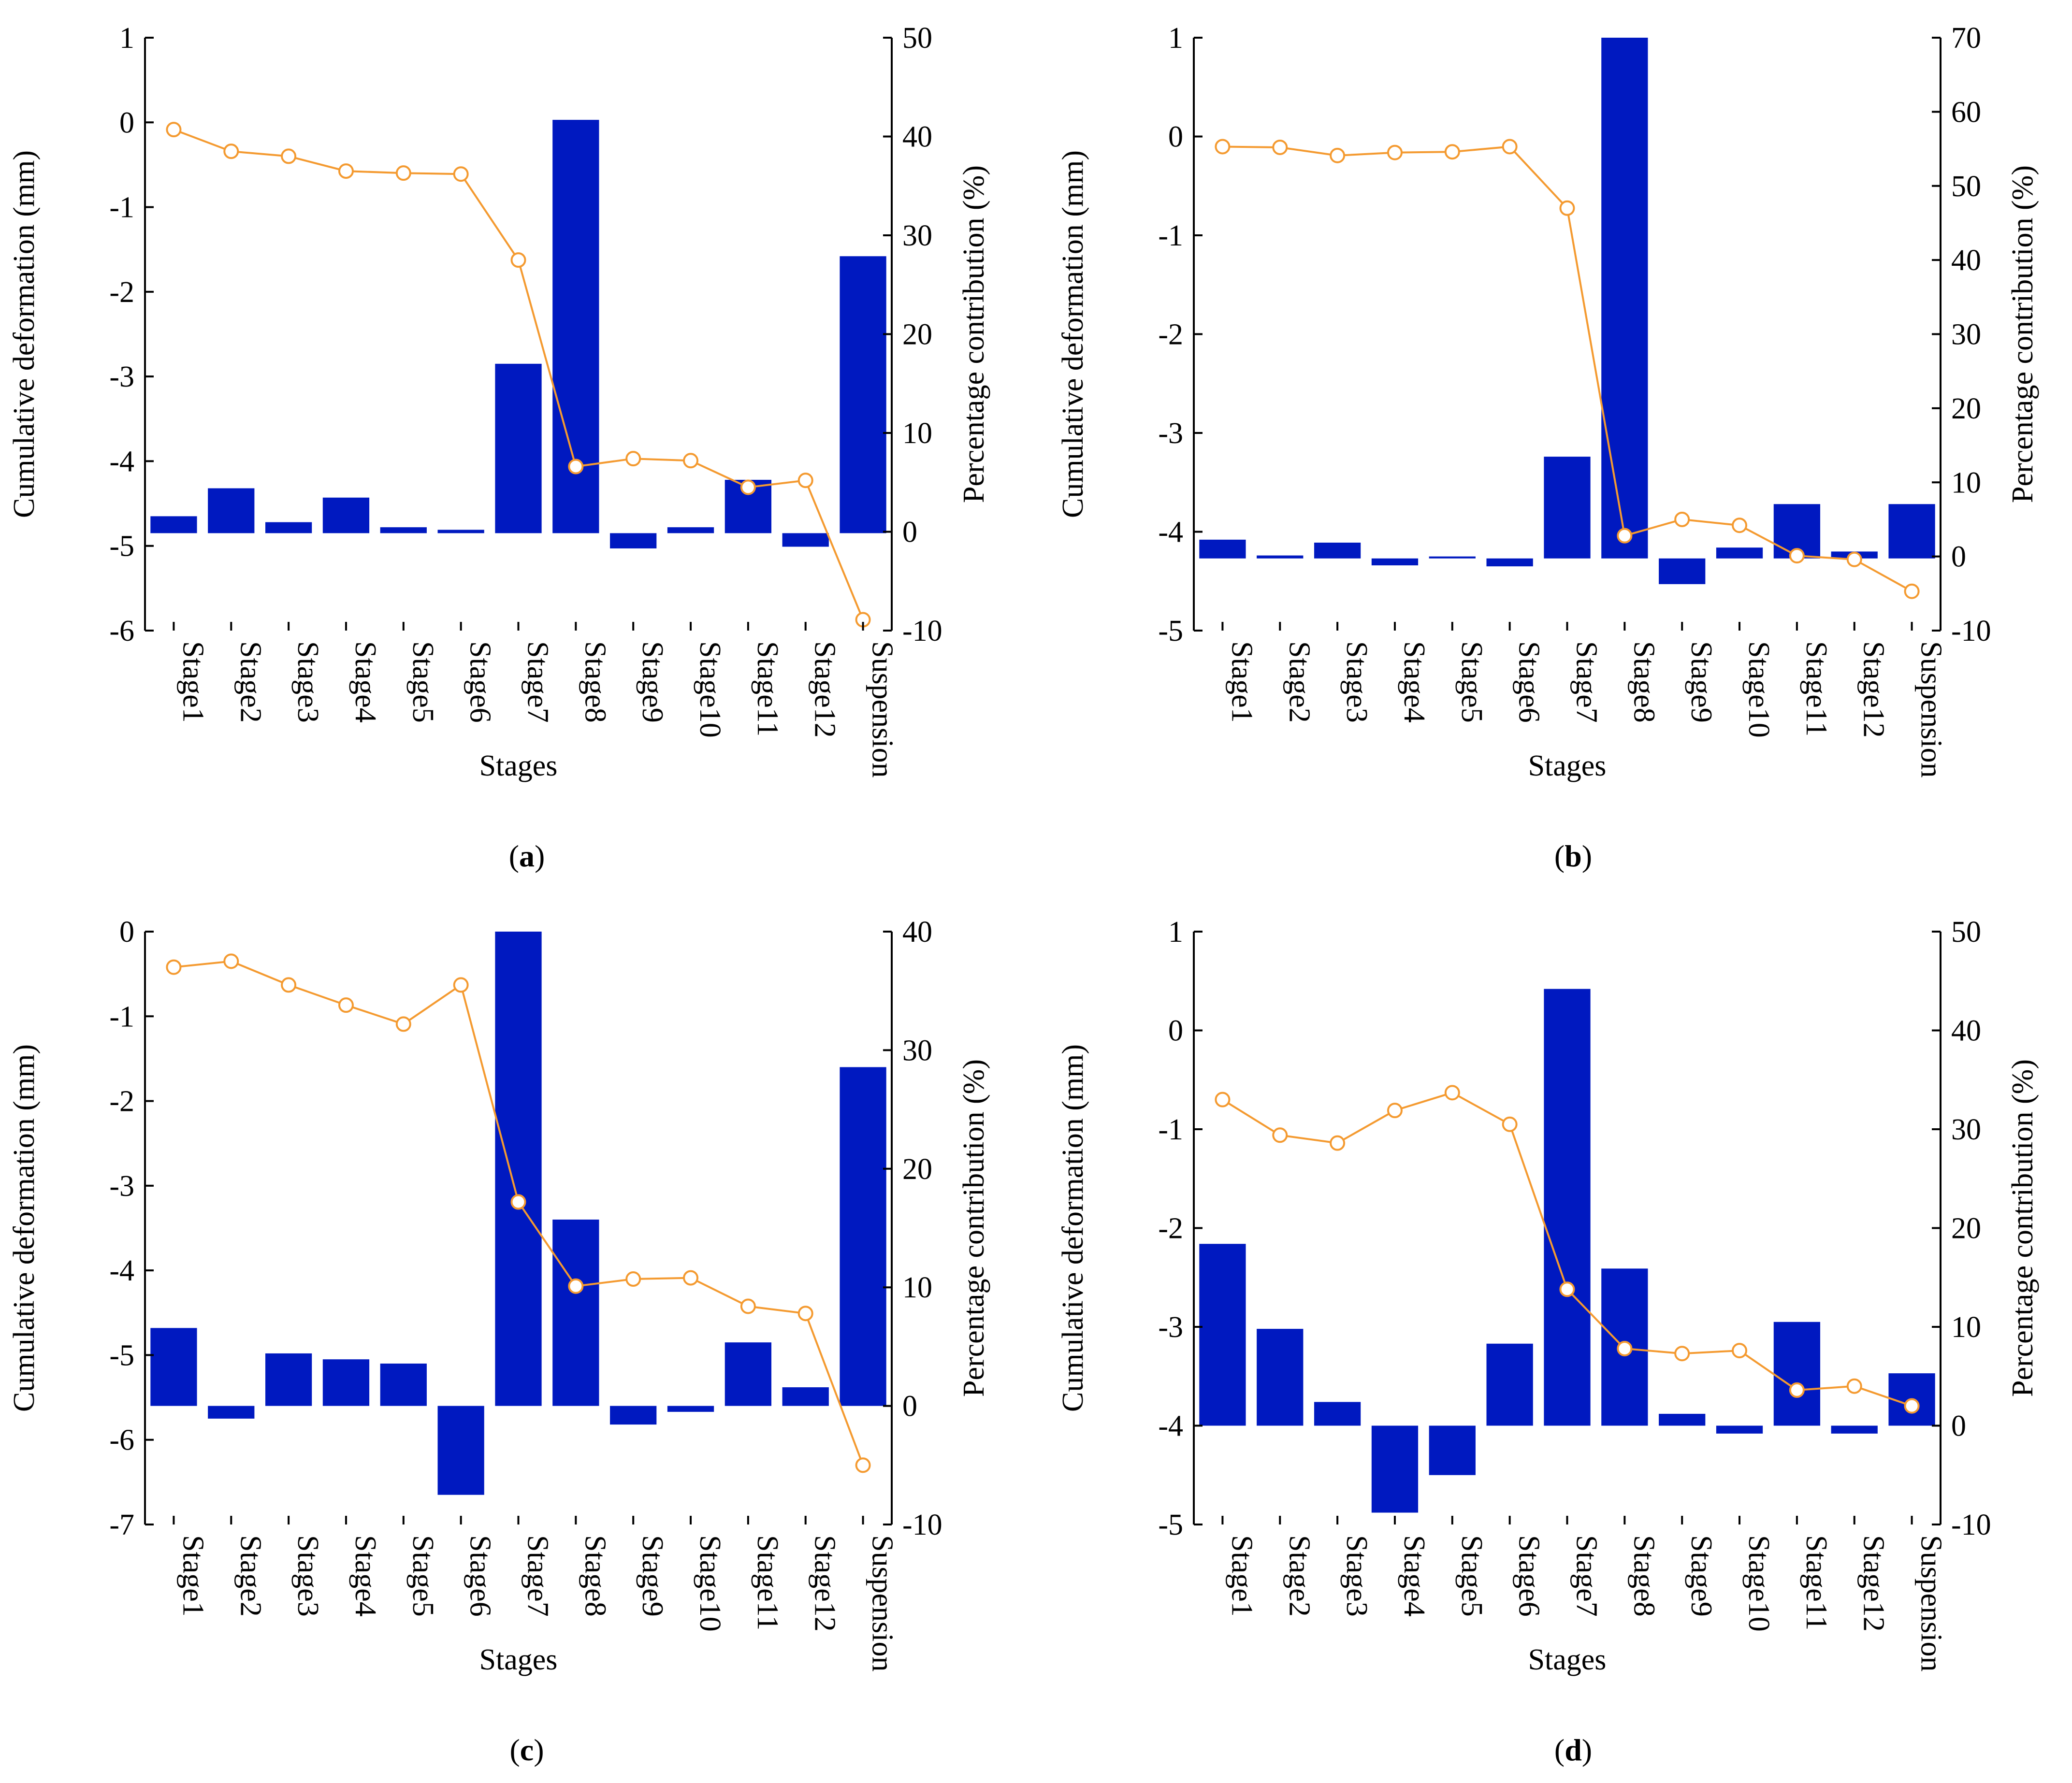  What do you see at coordinates (403, 1024) in the screenshot?
I see `percentage-point-stage5` at bounding box center [403, 1024].